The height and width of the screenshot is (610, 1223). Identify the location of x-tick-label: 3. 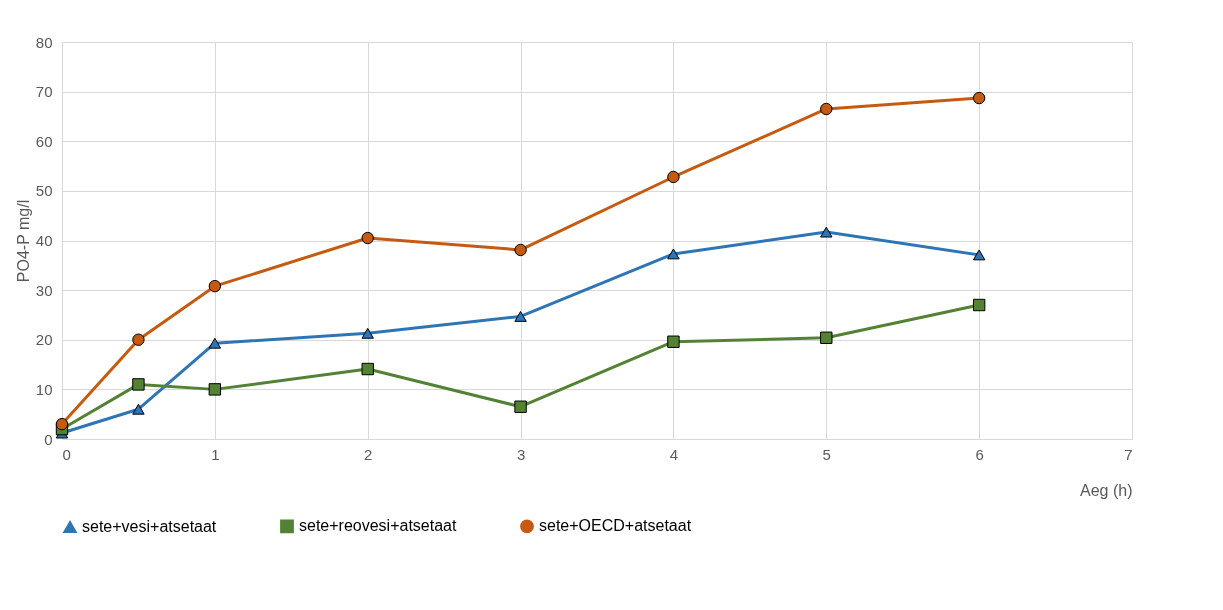
(521, 454).